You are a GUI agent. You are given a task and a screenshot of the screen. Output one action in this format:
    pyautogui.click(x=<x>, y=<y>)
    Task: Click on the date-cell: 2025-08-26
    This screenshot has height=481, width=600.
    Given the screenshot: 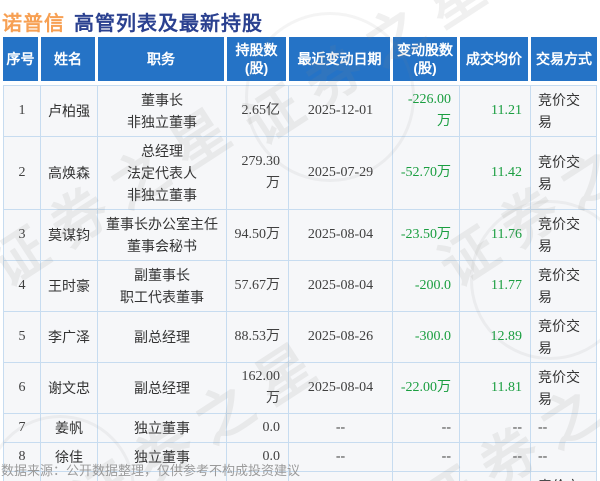 What is the action you would take?
    pyautogui.click(x=341, y=337)
    